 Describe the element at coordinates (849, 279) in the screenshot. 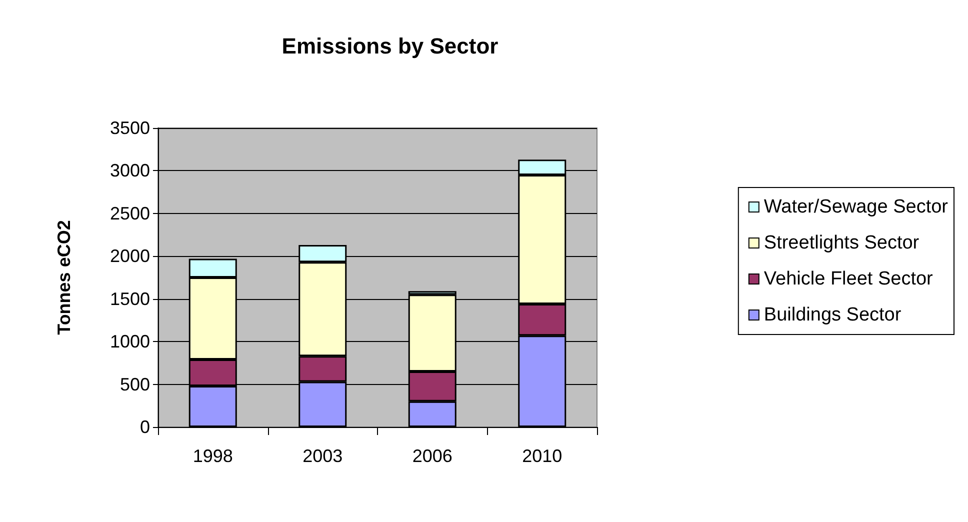

I see `legend-label: Vehicle Fleet Sector` at that location.